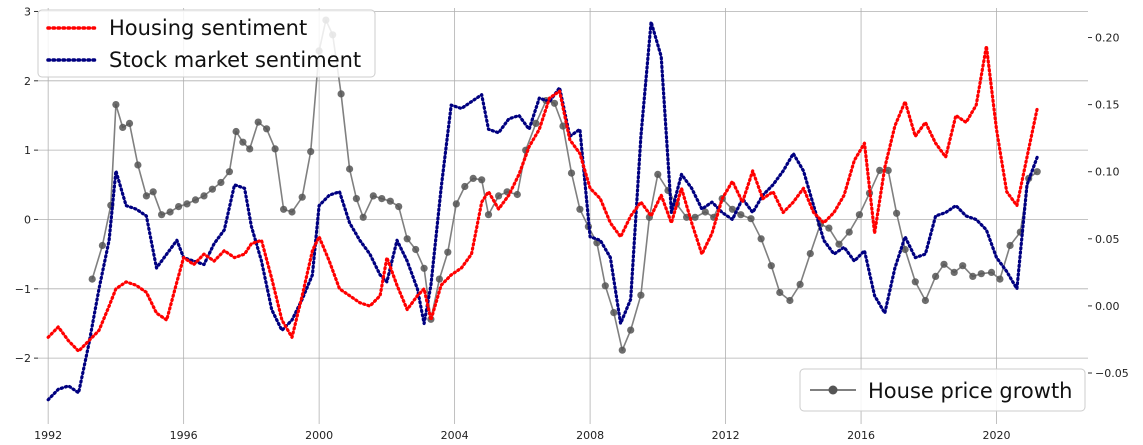  Describe the element at coordinates (319, 435) in the screenshot. I see `x-tick-label: 2000` at that location.